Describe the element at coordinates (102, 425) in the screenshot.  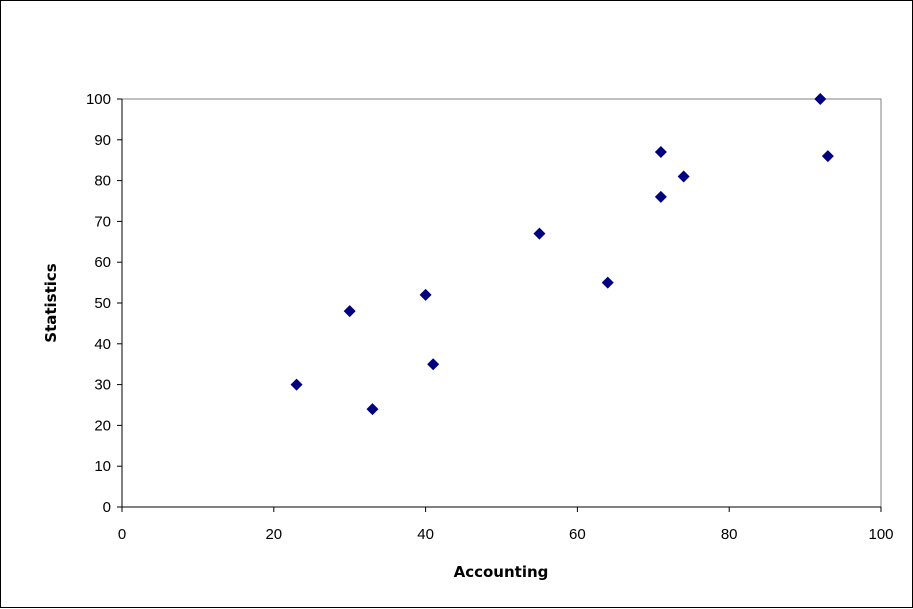
I see `y-tick-label: 20` at that location.